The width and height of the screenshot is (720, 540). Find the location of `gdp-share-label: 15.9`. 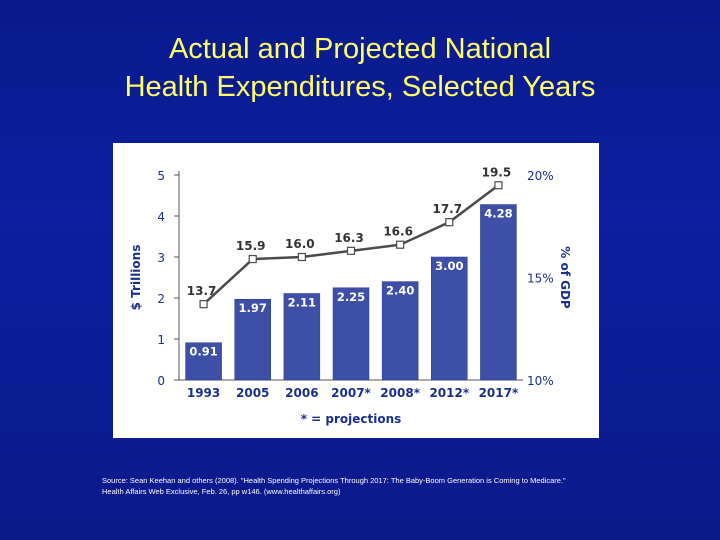

gdp-share-label: 15.9 is located at coordinates (251, 246).